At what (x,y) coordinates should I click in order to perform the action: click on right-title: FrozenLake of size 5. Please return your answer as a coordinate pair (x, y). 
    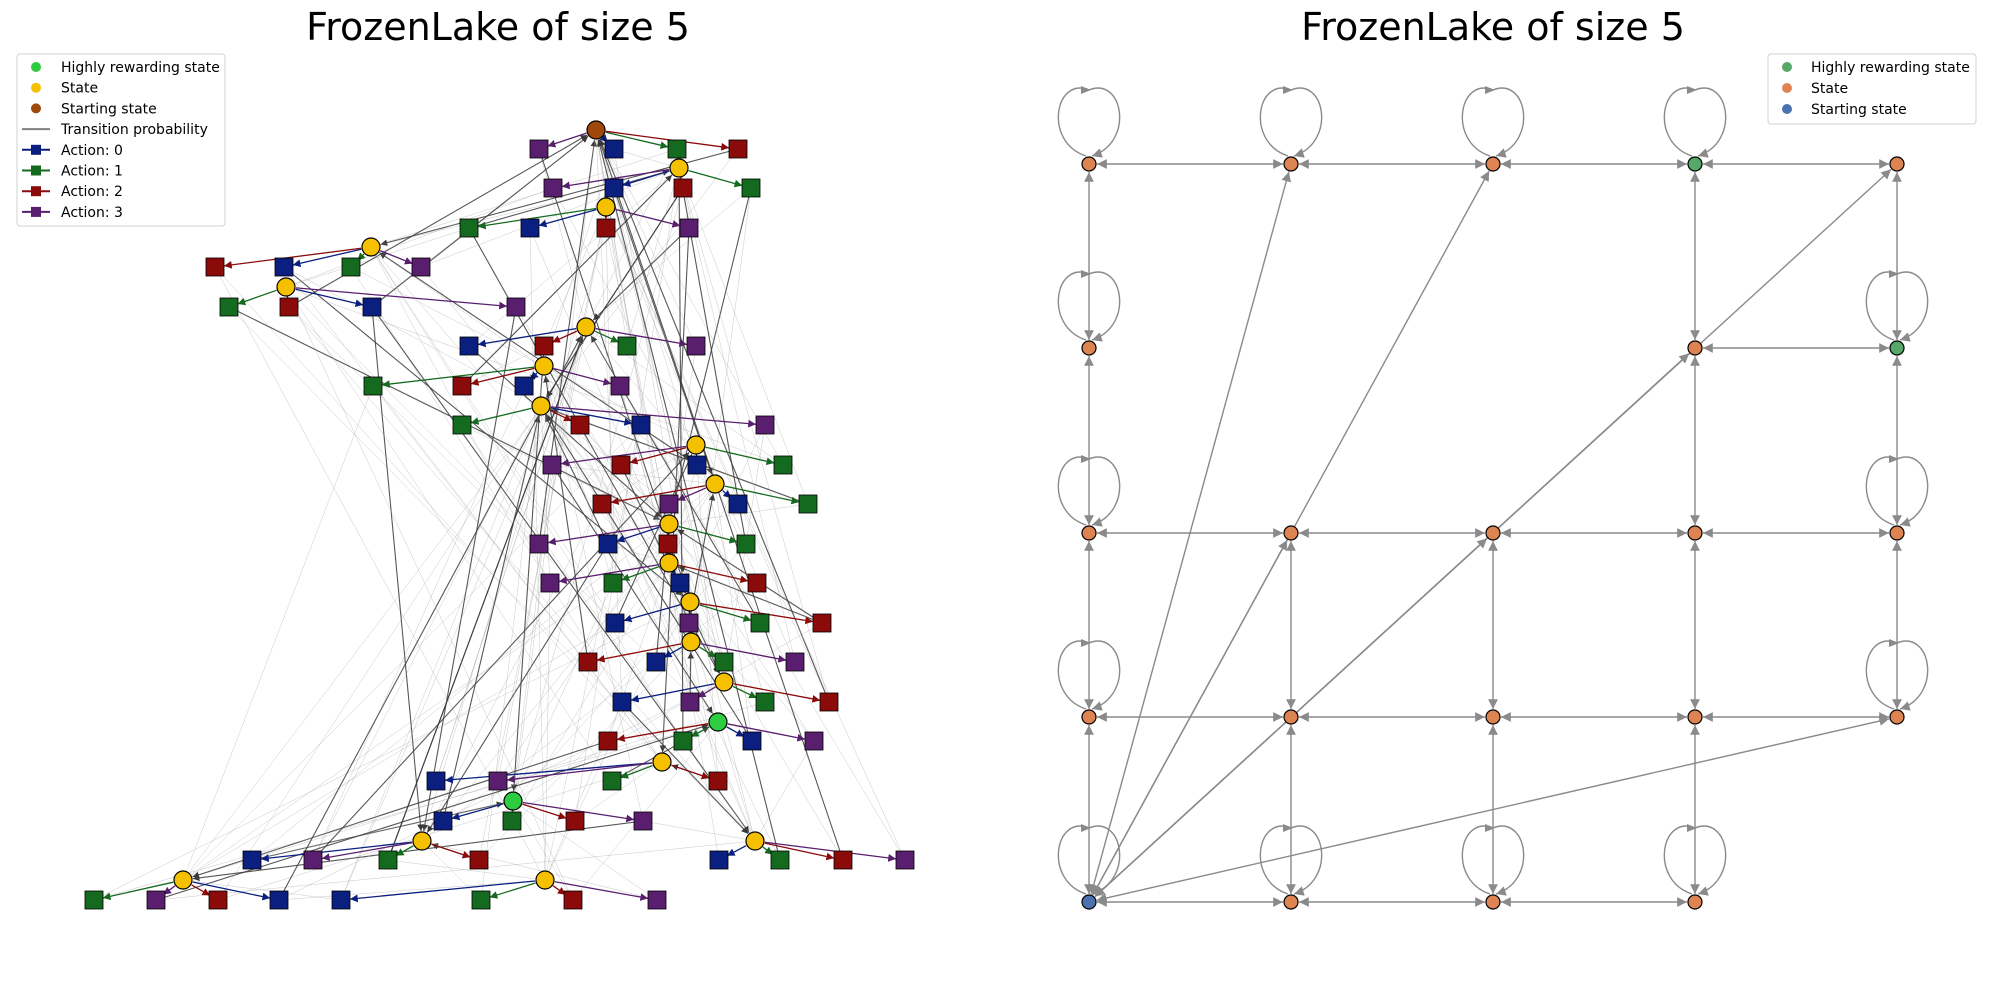
    Looking at the image, I should click on (1493, 27).